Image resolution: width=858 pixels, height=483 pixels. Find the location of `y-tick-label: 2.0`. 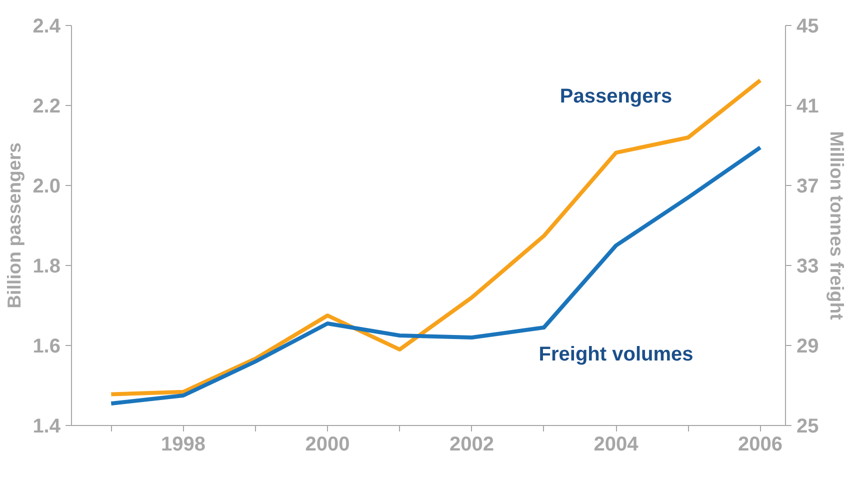

y-tick-label: 2.0 is located at coordinates (46, 187).